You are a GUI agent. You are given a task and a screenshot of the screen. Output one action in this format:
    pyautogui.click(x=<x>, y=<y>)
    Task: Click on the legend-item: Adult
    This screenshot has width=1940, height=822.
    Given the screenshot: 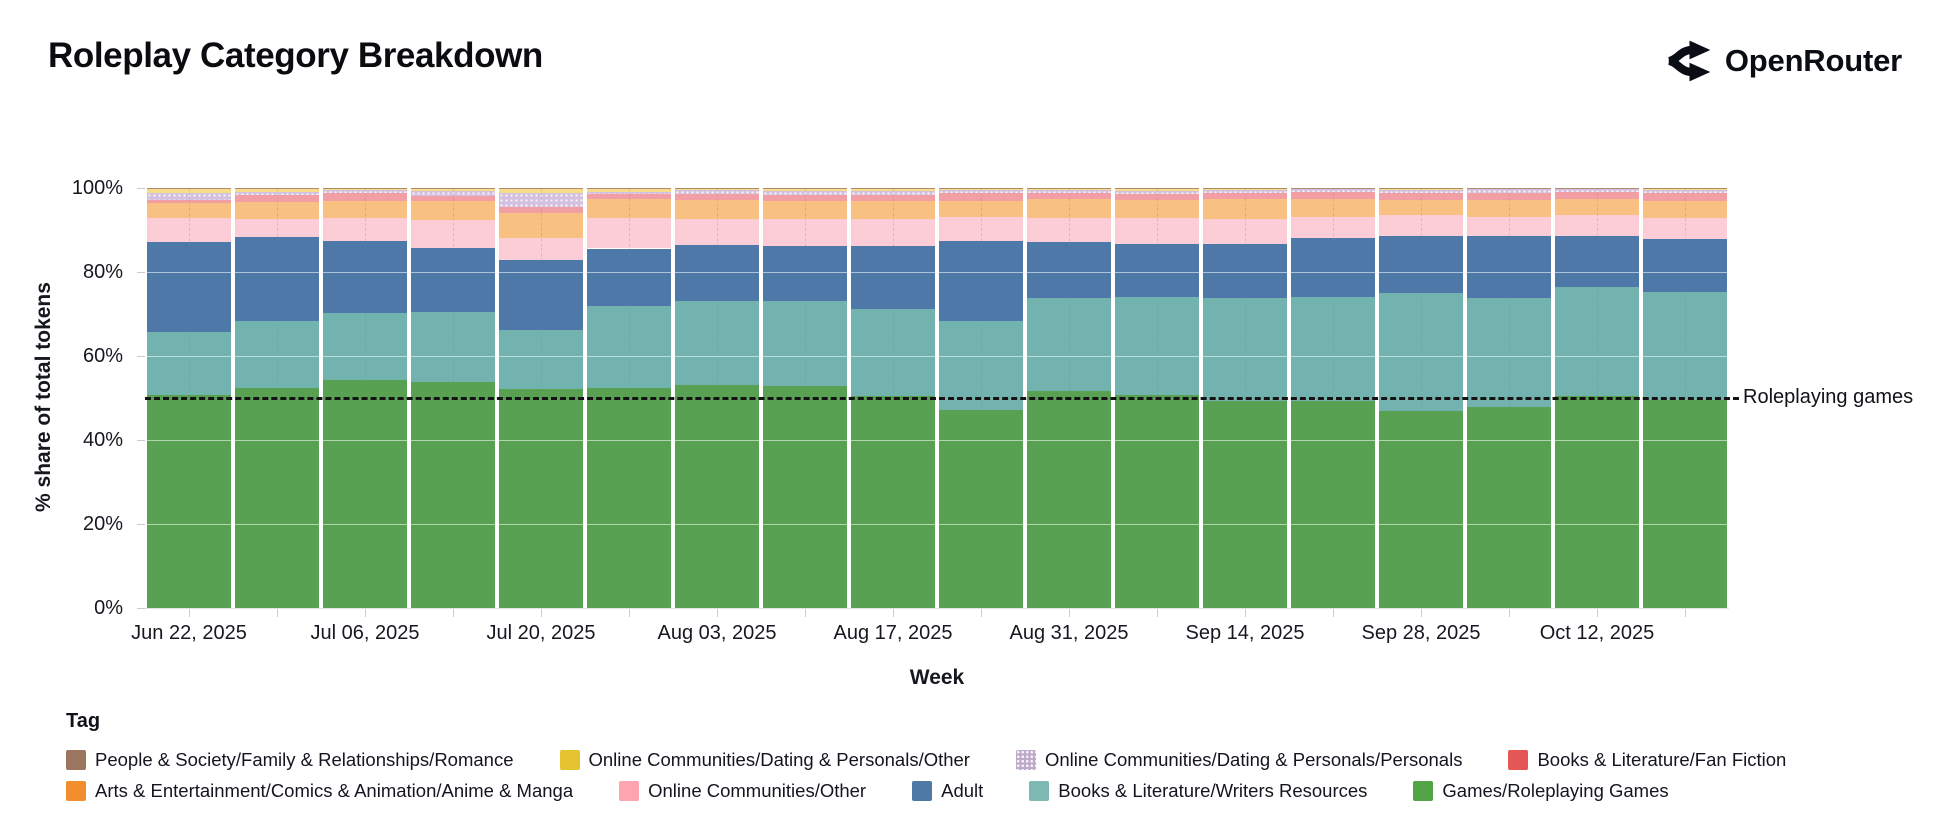 What is the action you would take?
    pyautogui.click(x=947, y=791)
    